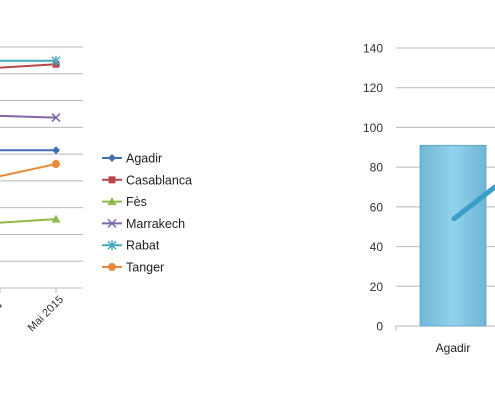 This screenshot has width=495, height=400. Describe the element at coordinates (28, 170) in the screenshot. I see `series-line-Tanger` at that location.